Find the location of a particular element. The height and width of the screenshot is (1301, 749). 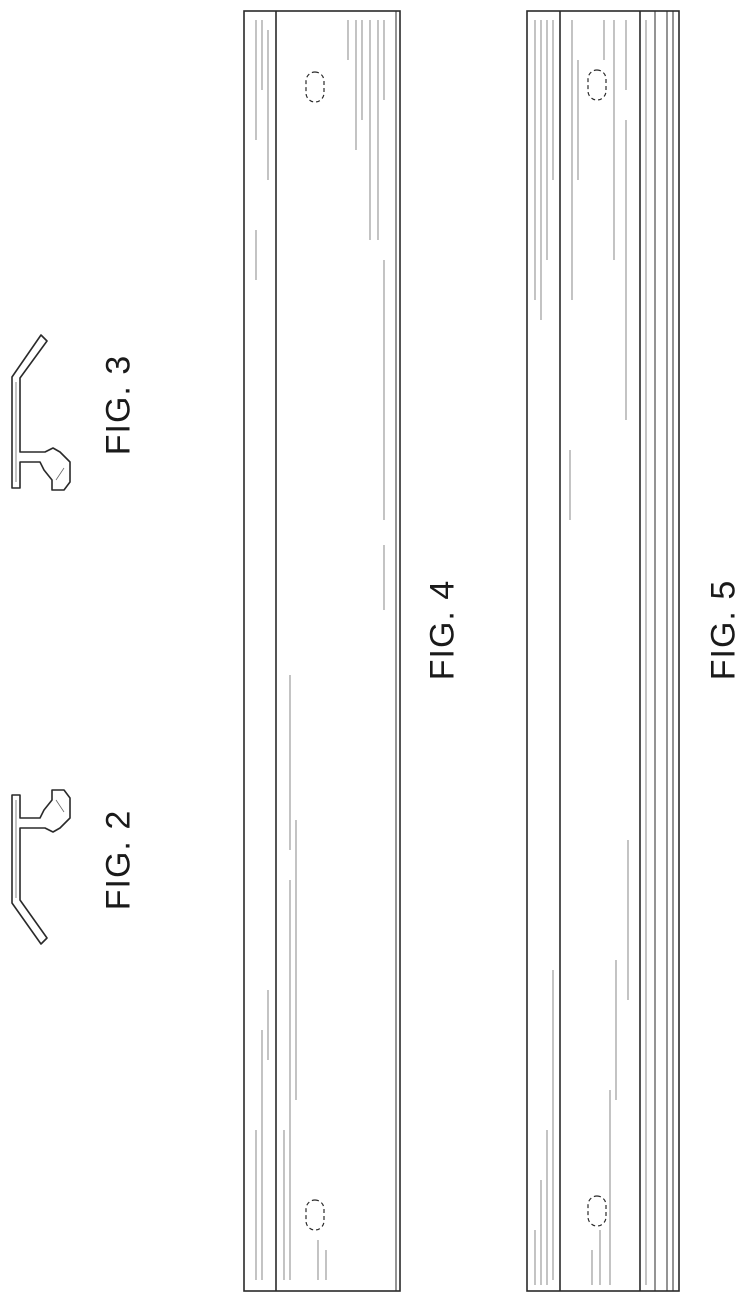

fig4-label: FIG. 4 is located at coordinates (443, 630).